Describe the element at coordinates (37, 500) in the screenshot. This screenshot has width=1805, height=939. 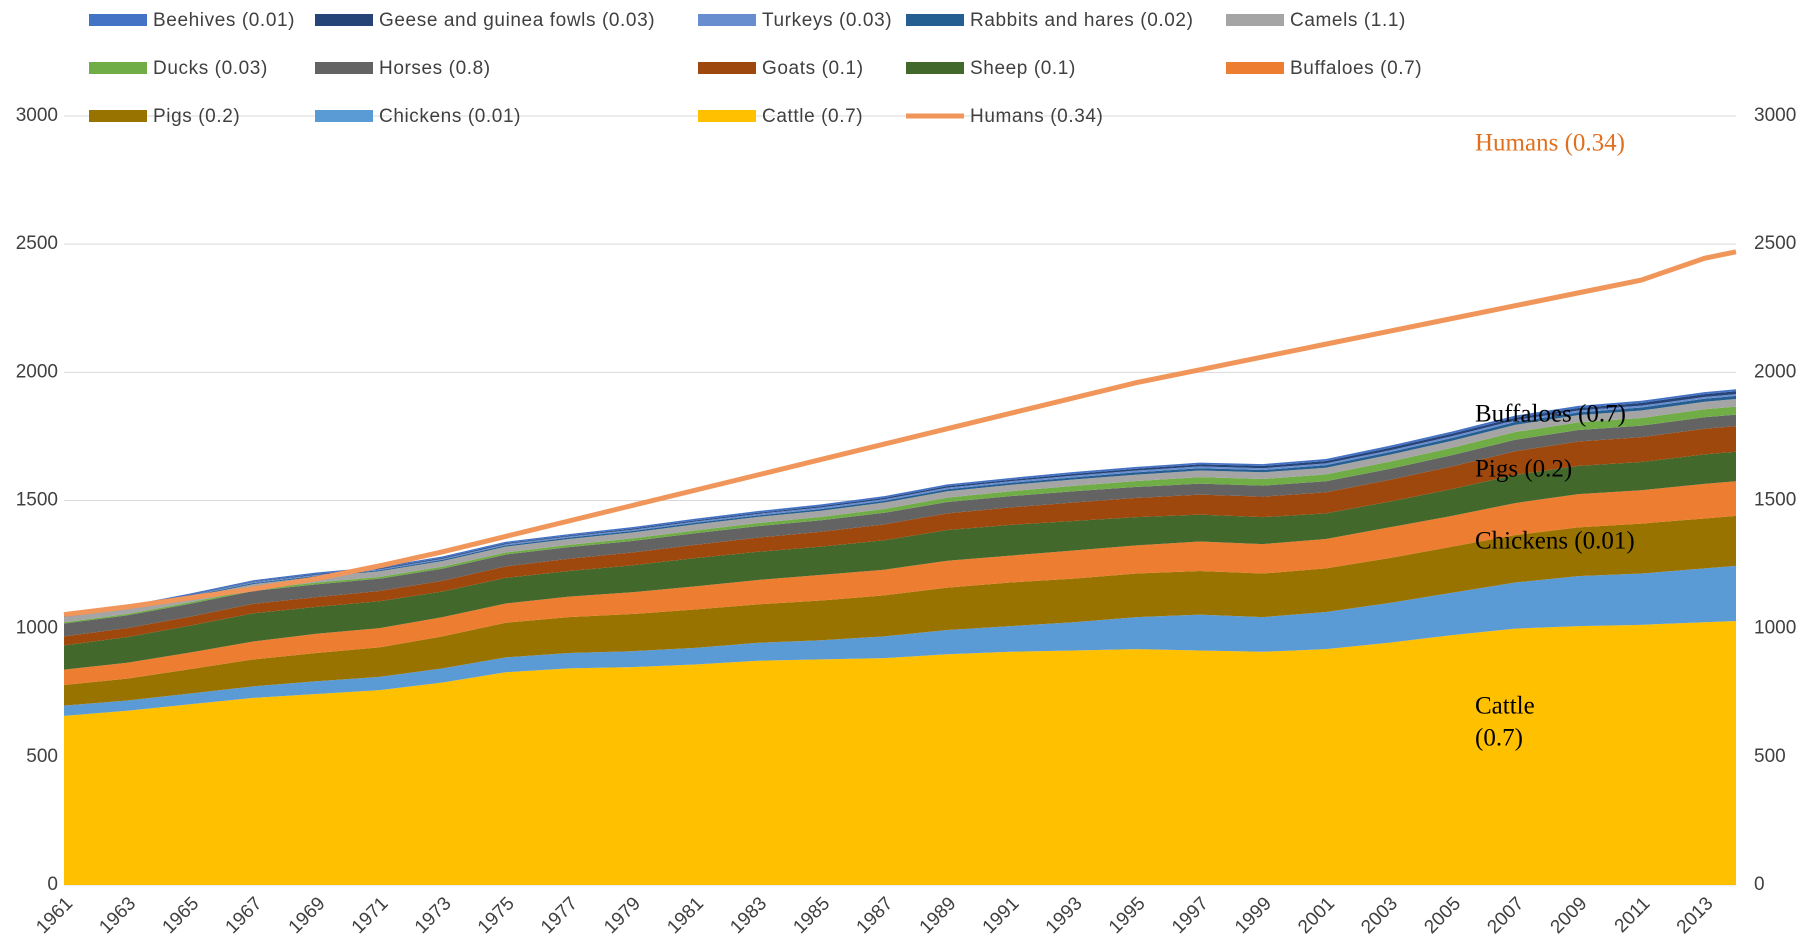
I see `y-tick-label: 1500` at that location.